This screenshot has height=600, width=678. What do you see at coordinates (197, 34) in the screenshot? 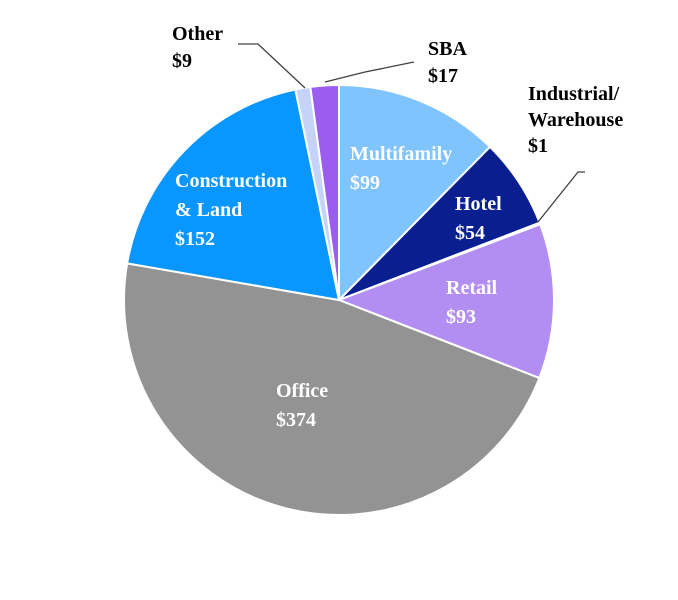
I see `data-label-other-line: Other` at bounding box center [197, 34].